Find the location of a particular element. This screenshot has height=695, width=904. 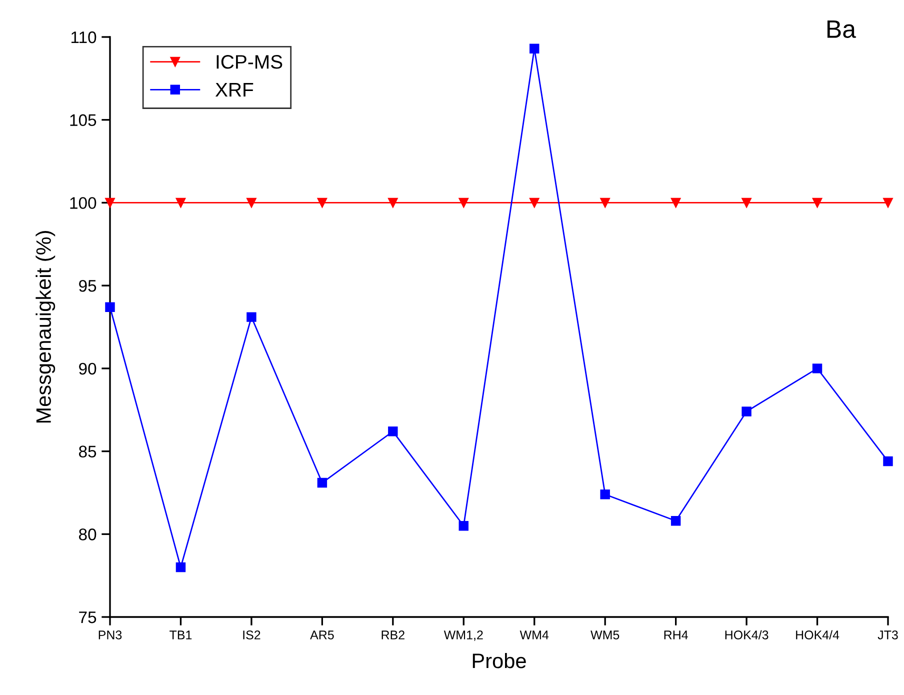

annotation: Ba is located at coordinates (841, 29).